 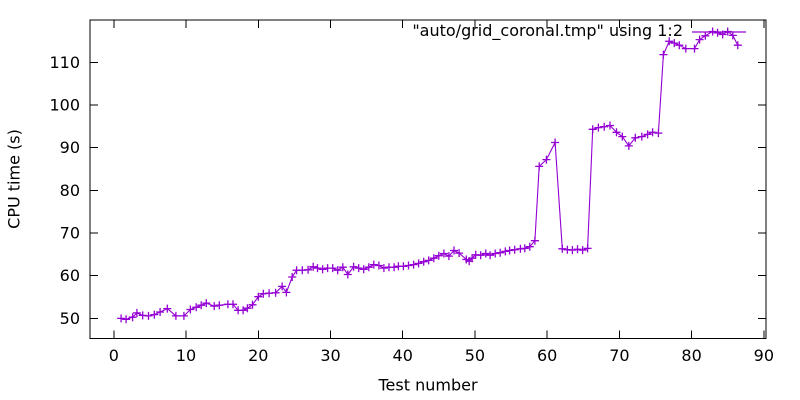 I want to click on y-tick-label: 110, so click(x=64, y=62).